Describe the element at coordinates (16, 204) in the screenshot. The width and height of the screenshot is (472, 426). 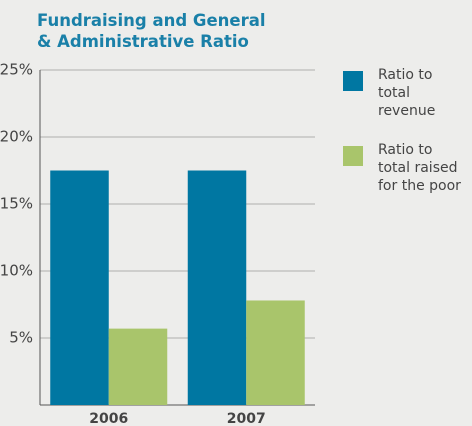
I see `y-tick-label: 15%` at that location.